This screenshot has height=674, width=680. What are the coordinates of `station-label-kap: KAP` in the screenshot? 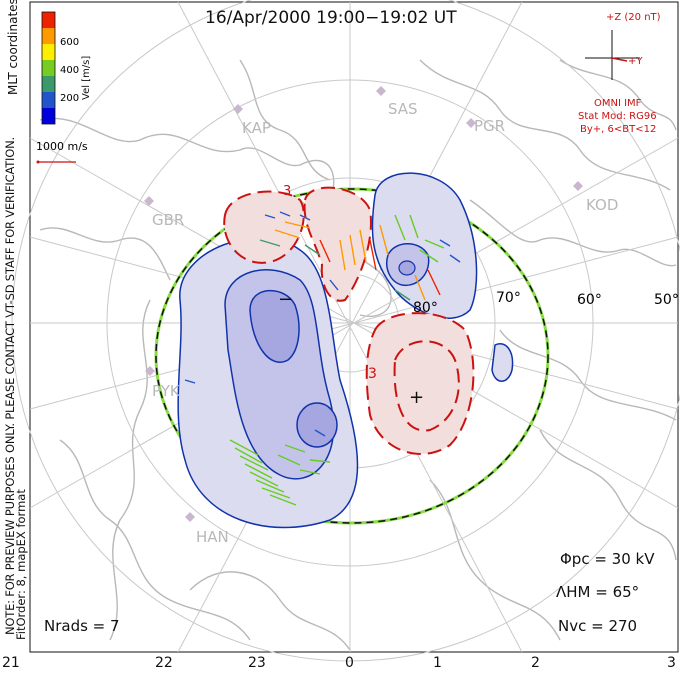 It's located at (256, 128).